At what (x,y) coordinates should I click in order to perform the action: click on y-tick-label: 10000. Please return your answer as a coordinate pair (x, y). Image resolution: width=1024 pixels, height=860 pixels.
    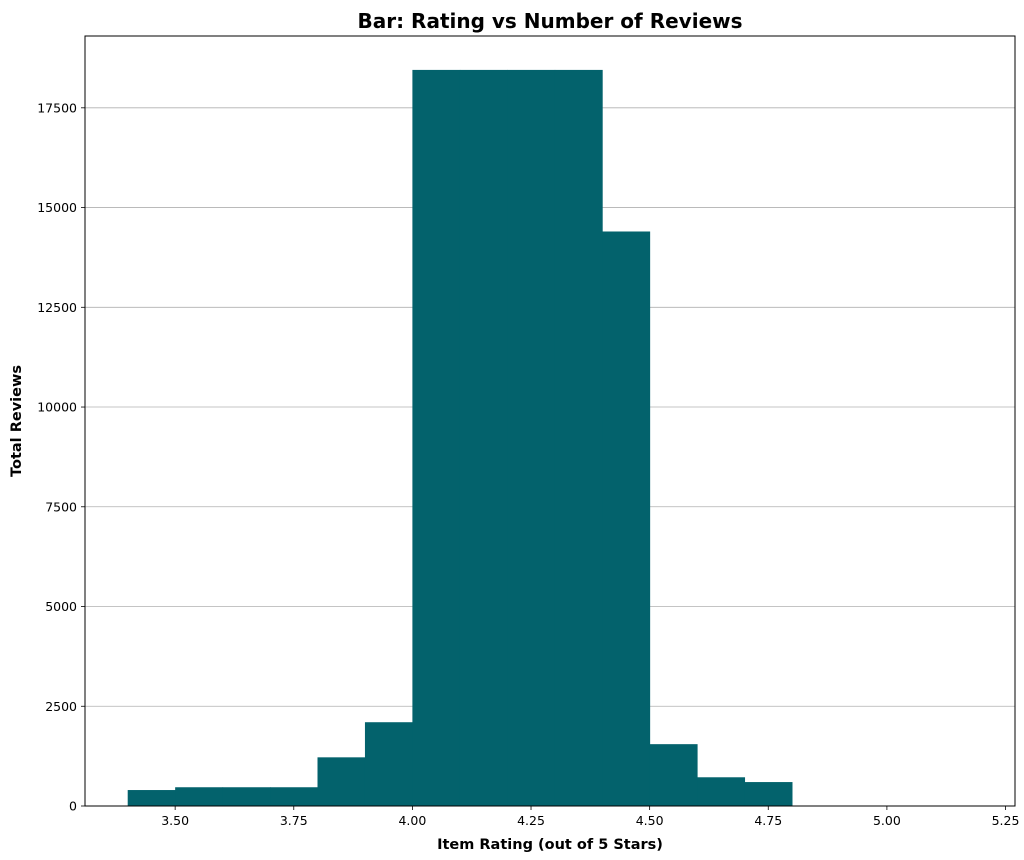
    Looking at the image, I should click on (57, 407).